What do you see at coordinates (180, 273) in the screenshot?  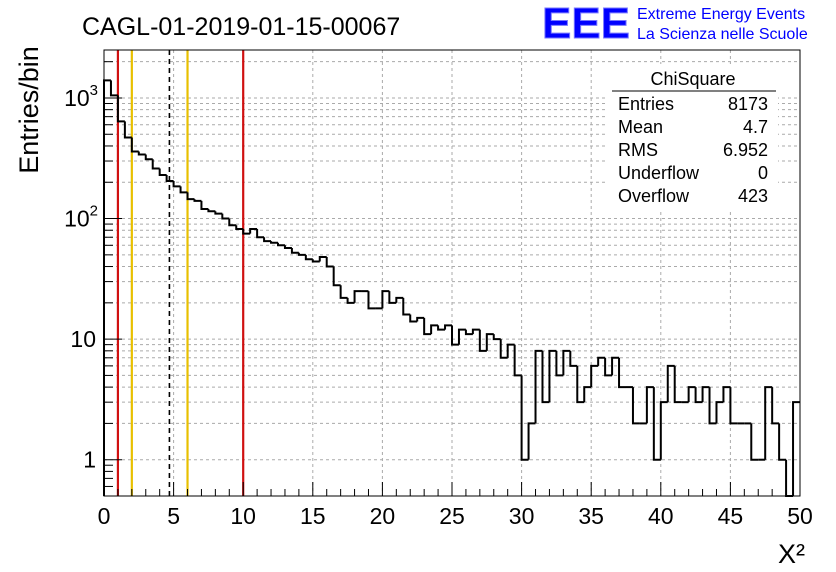 I see `reference-lines` at bounding box center [180, 273].